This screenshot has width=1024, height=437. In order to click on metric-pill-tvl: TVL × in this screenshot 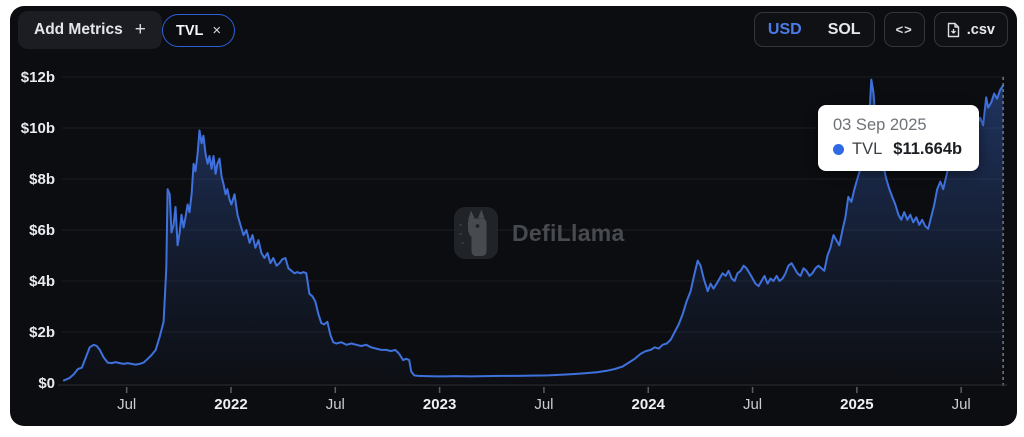, I will do `click(199, 30)`.